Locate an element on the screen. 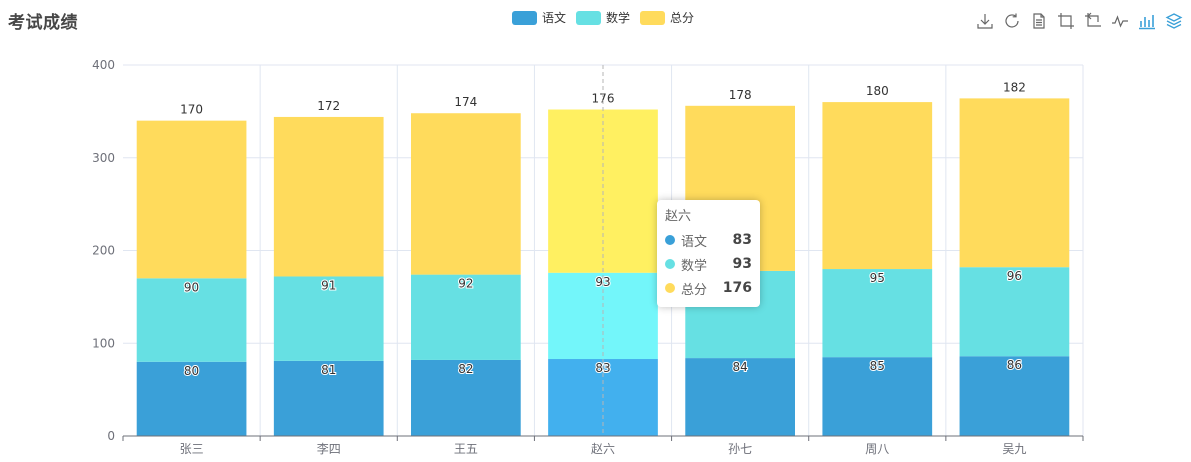  bar-value-label: 91 is located at coordinates (328, 285).